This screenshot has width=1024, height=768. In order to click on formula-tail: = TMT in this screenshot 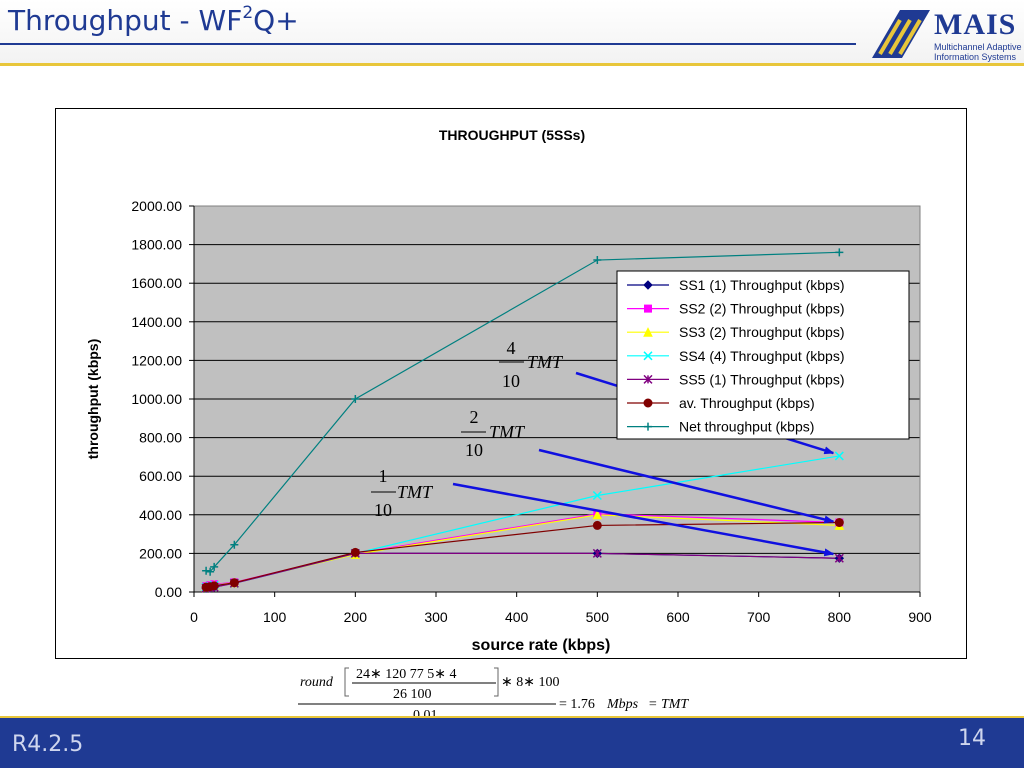, I will do `click(668, 704)`.